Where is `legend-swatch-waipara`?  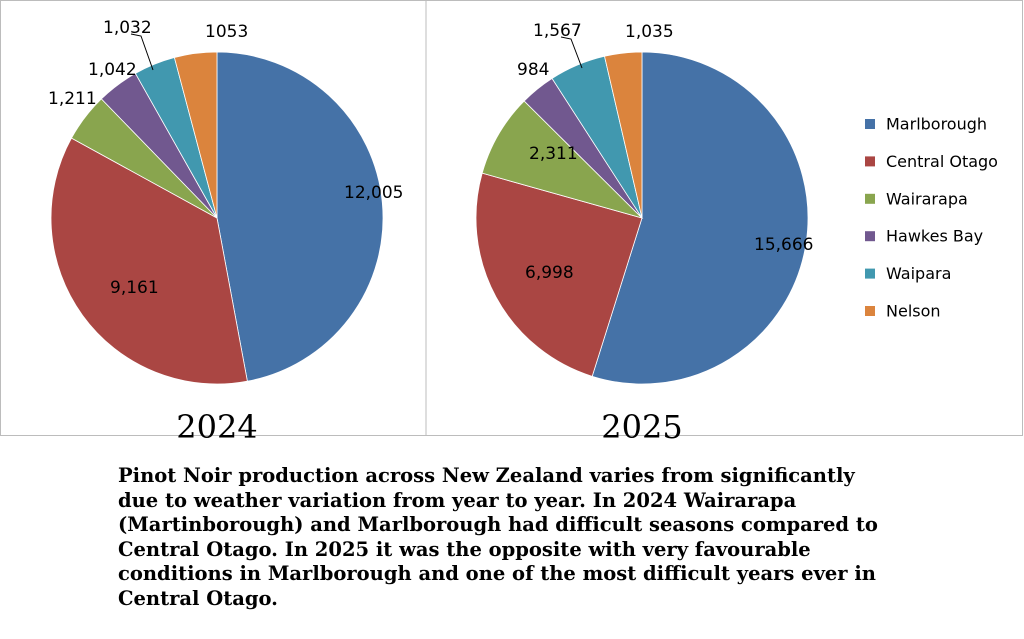 legend-swatch-waipara is located at coordinates (870, 273).